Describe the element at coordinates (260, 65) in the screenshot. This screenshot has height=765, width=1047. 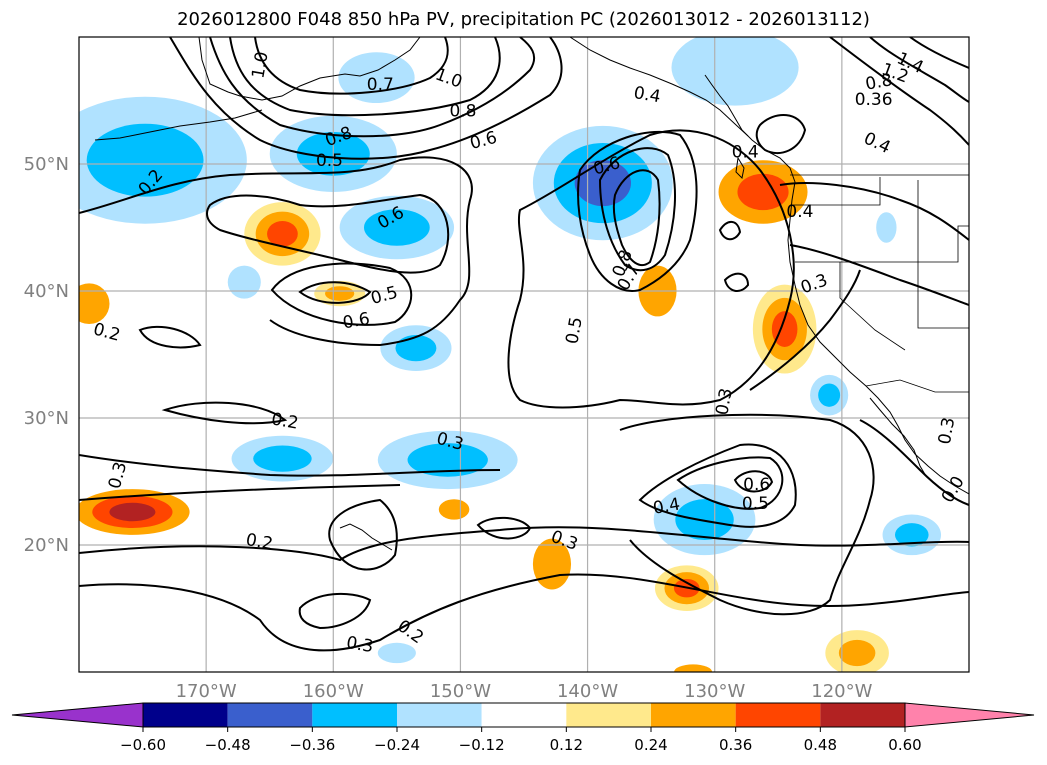
I see `contour-label-1: 1.0` at that location.